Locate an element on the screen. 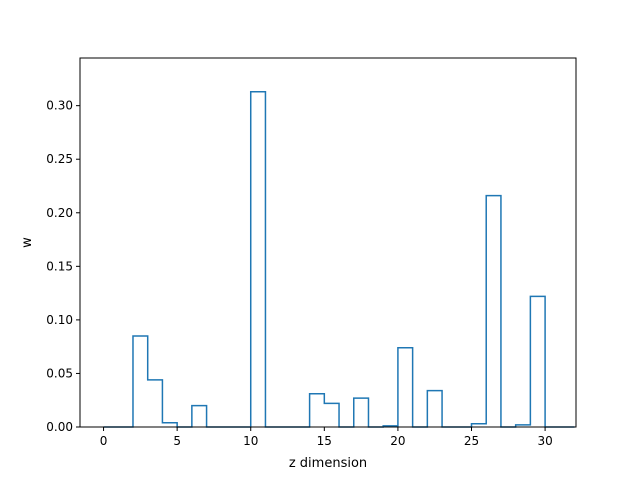 This screenshot has width=640, height=484. y-axis-label: w is located at coordinates (27, 242).